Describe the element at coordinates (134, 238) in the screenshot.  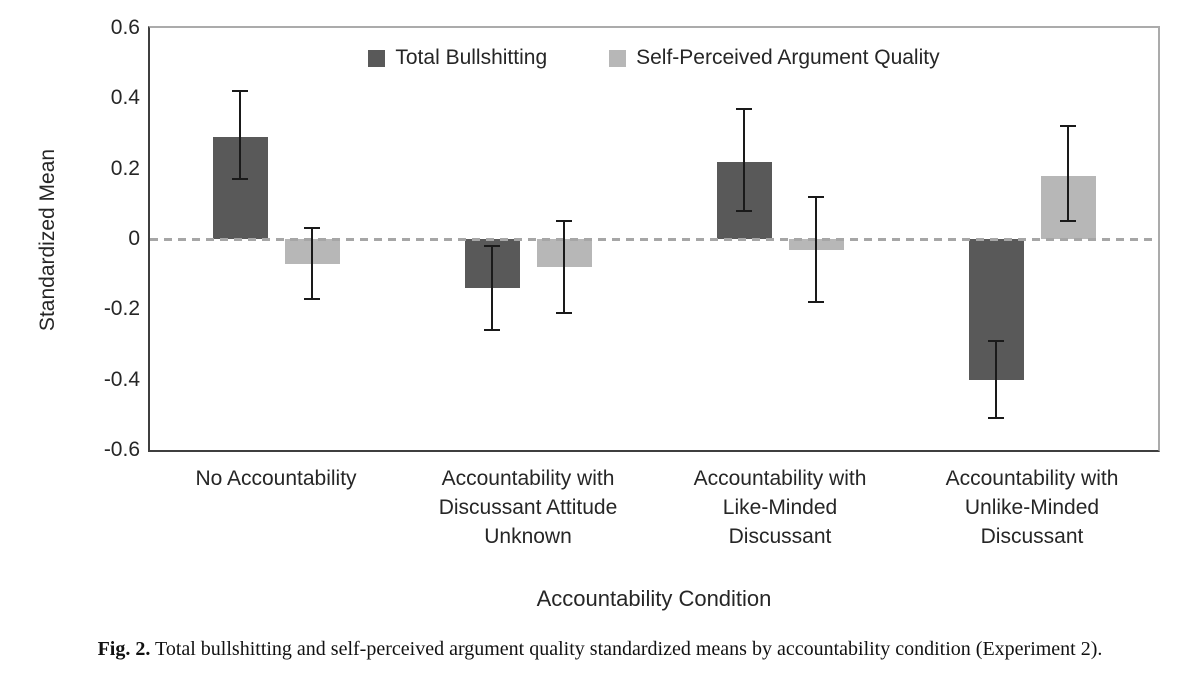
I see `y-tick-label: 0` at that location.